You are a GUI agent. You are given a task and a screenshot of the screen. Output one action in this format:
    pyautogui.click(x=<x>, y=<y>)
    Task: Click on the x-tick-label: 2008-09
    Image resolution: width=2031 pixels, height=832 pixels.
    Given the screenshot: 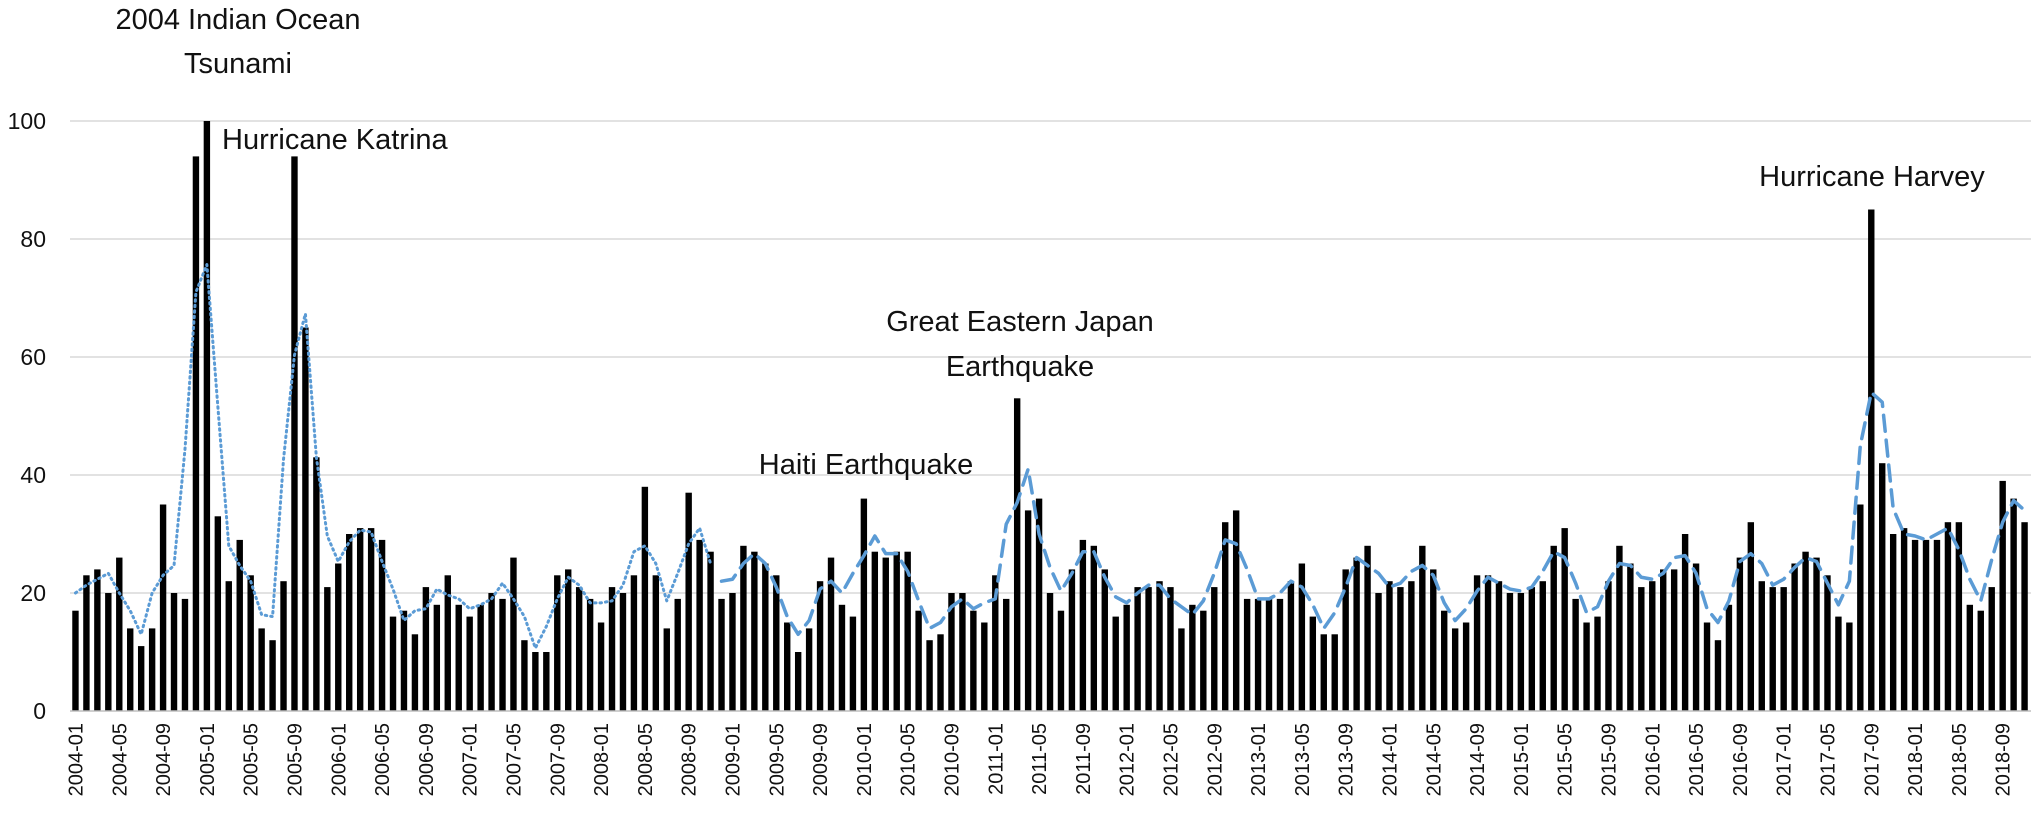 What is the action you would take?
    pyautogui.click(x=690, y=759)
    